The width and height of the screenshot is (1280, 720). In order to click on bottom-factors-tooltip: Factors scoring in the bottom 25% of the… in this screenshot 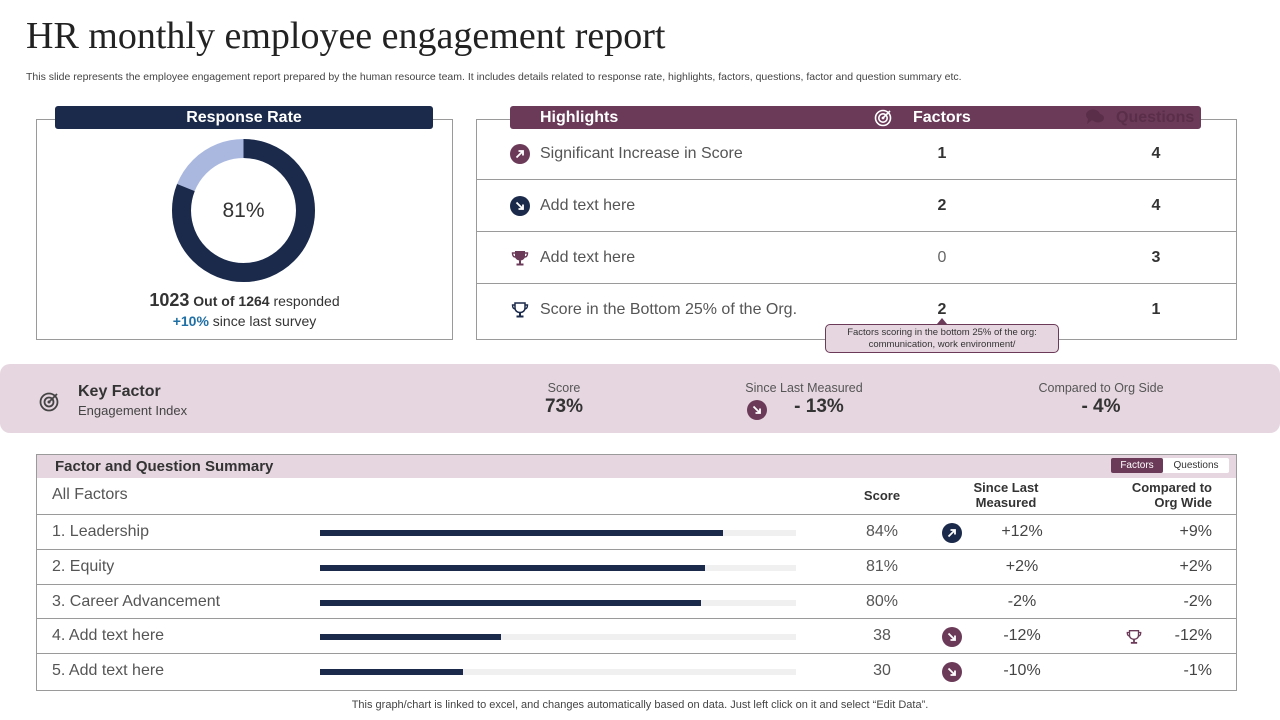, I will do `click(942, 338)`.